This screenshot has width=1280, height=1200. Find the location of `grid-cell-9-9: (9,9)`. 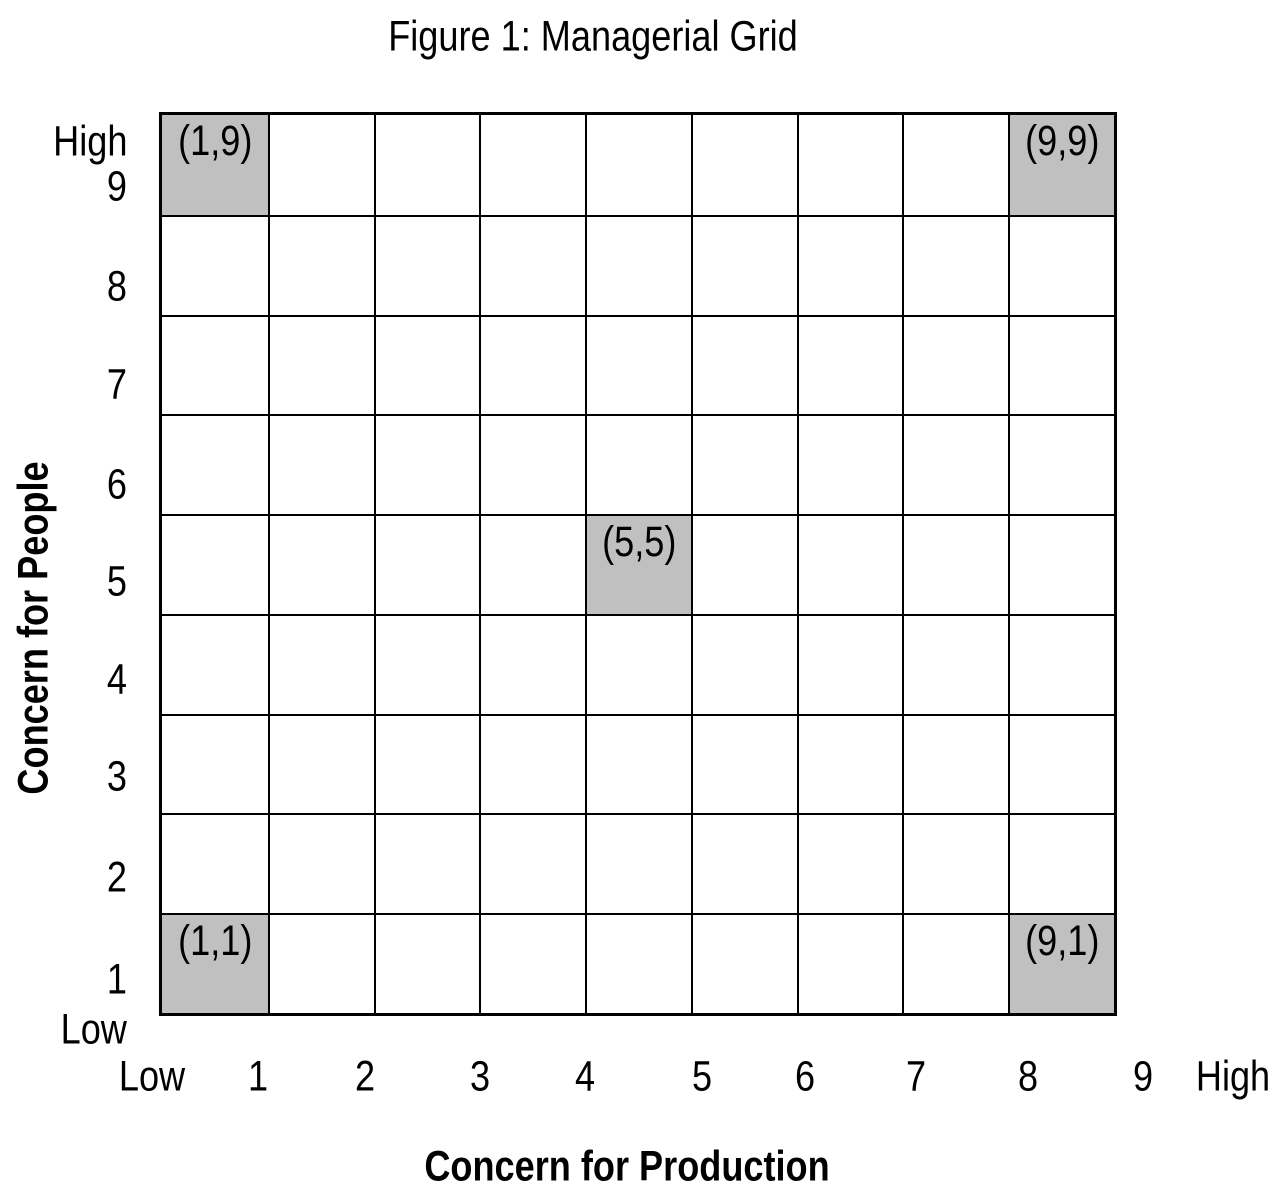

grid-cell-9-9: (9,9) is located at coordinates (1061, 165).